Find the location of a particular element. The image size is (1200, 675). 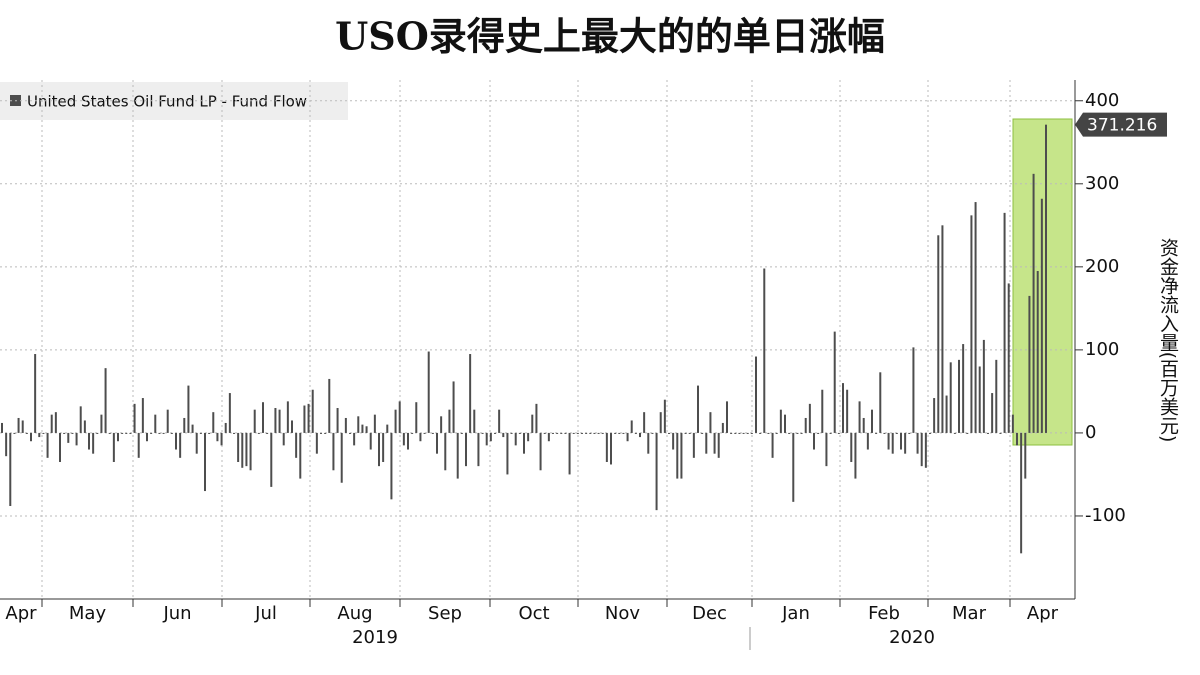

x-tick-label: Apr is located at coordinates (21, 613).